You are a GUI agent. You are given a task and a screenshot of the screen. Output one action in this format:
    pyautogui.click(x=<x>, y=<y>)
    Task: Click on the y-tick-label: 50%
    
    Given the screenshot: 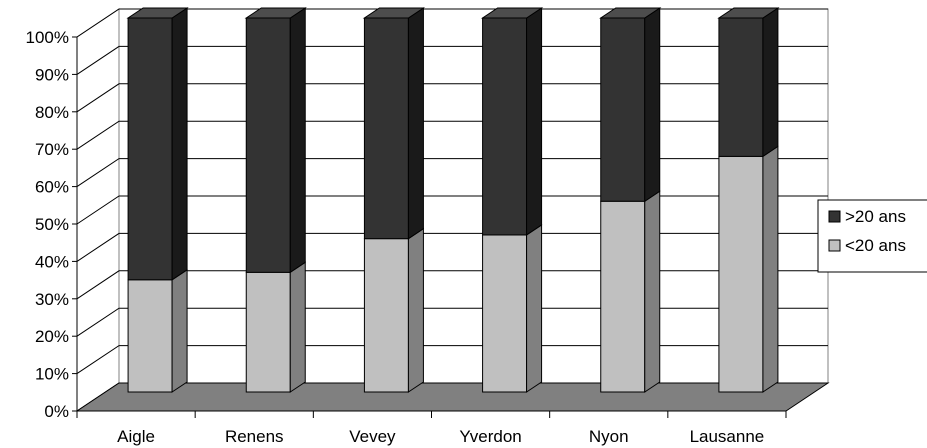 What is the action you would take?
    pyautogui.click(x=52, y=224)
    